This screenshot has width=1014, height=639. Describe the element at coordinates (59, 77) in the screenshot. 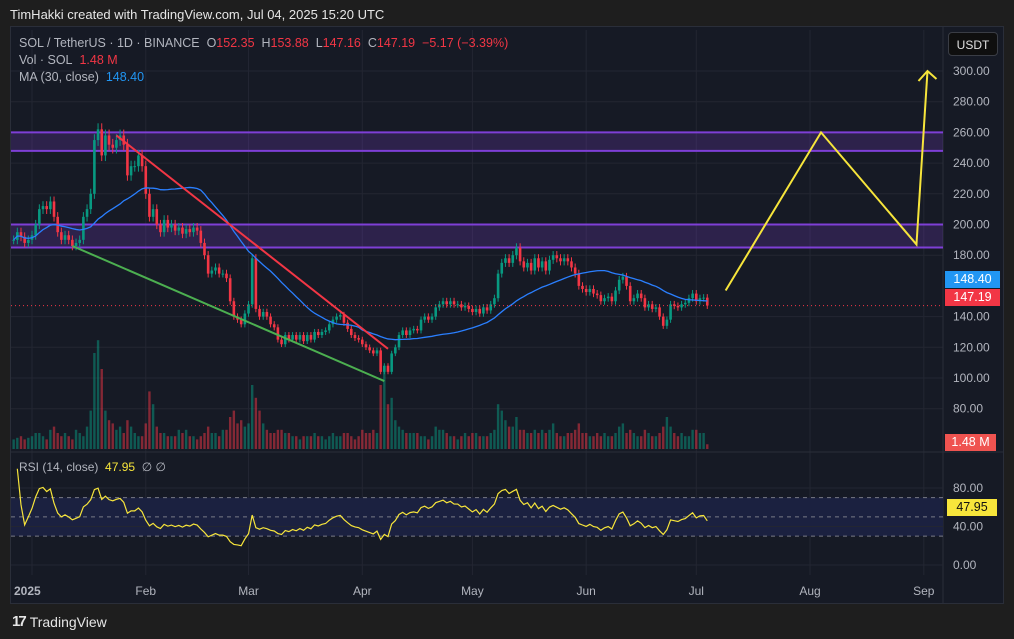

I see `ma-label: MA (30, close)` at that location.